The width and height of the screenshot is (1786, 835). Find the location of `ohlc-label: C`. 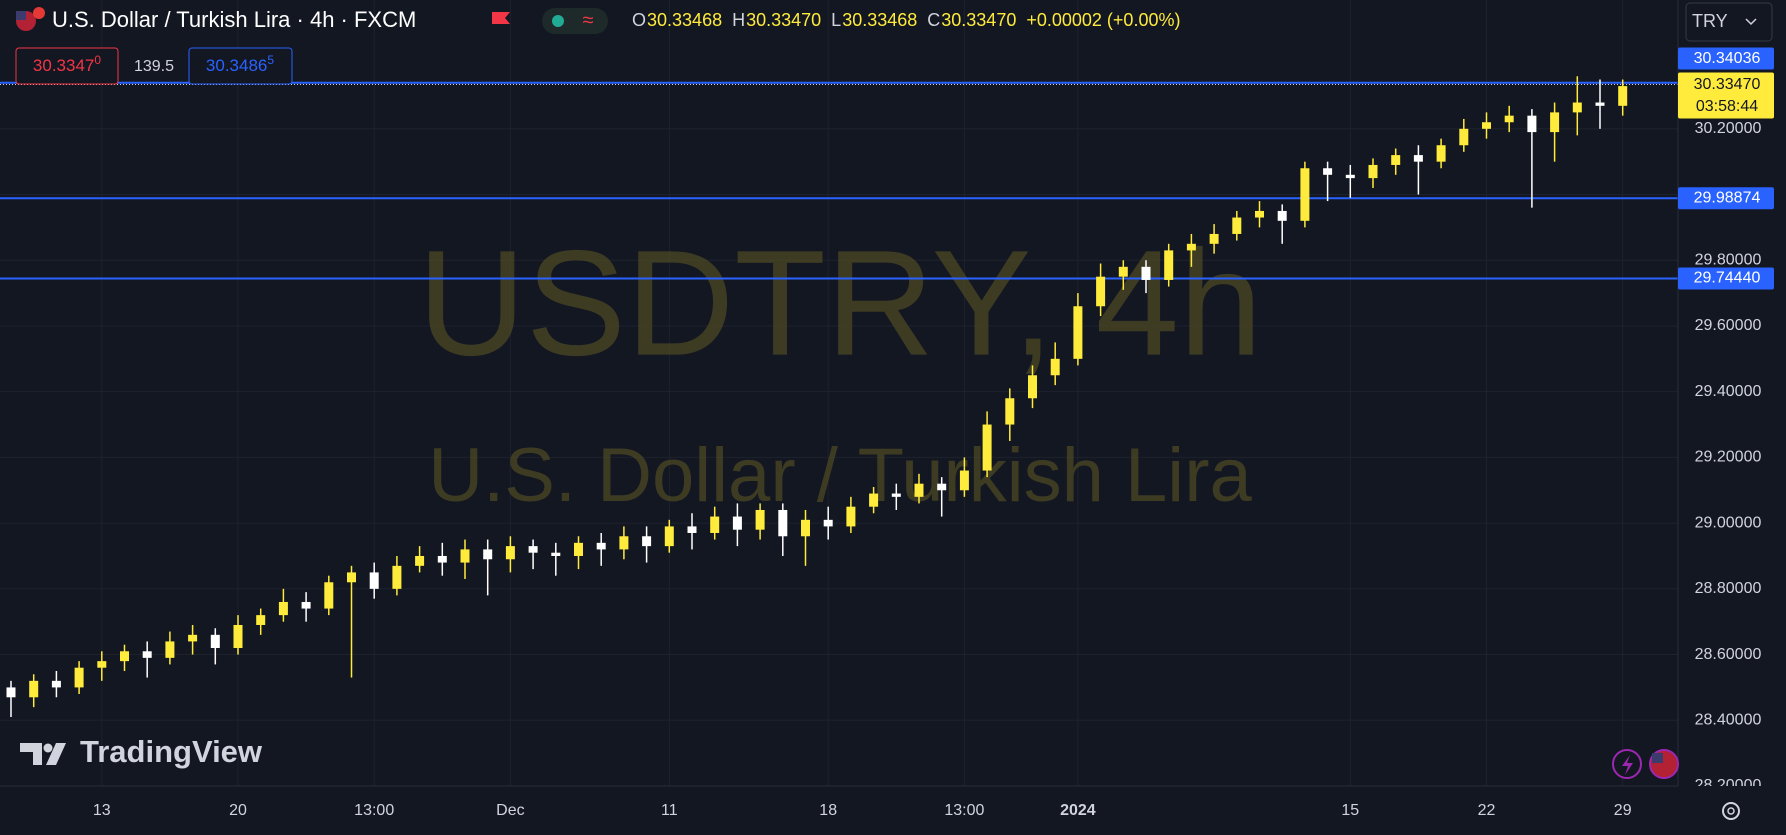

ohlc-label: C is located at coordinates (933, 20).